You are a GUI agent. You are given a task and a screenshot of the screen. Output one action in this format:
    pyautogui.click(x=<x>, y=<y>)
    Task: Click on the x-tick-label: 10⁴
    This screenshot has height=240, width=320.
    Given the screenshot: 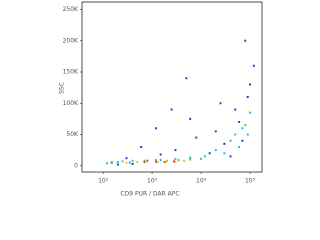 What is the action you would take?
    pyautogui.click(x=201, y=181)
    